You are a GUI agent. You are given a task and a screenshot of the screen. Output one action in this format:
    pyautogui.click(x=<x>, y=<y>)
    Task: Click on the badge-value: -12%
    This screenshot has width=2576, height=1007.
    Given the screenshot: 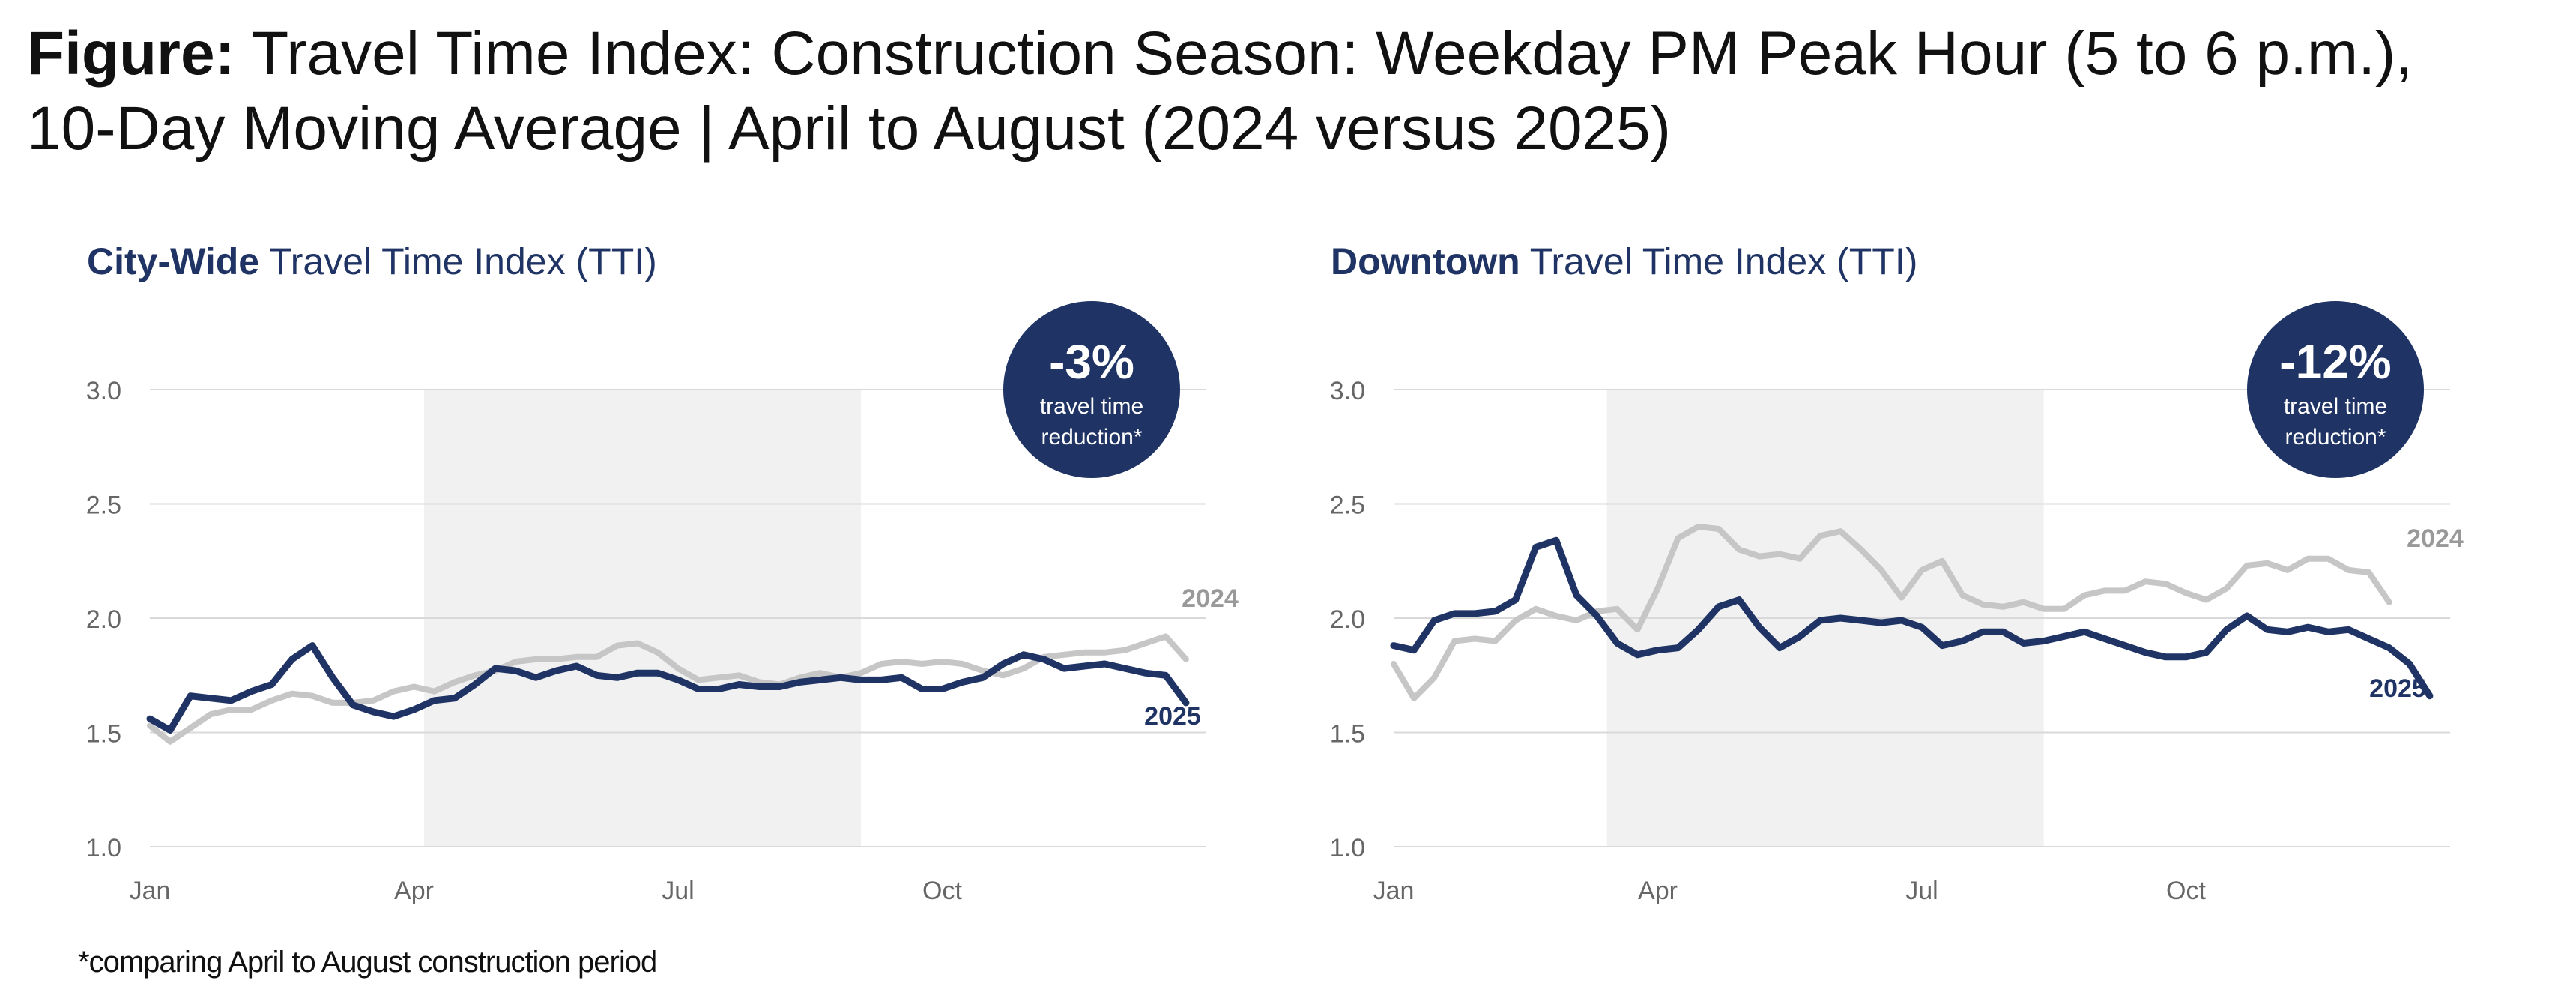 What is the action you would take?
    pyautogui.click(x=2335, y=362)
    